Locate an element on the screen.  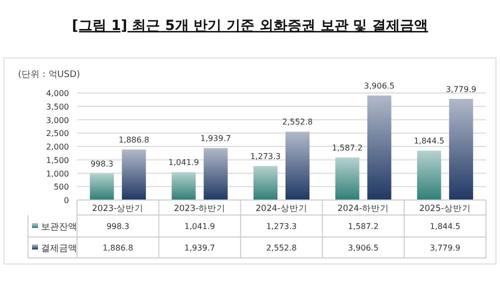
x-tick-label: 2023-하반기 is located at coordinates (200, 209).